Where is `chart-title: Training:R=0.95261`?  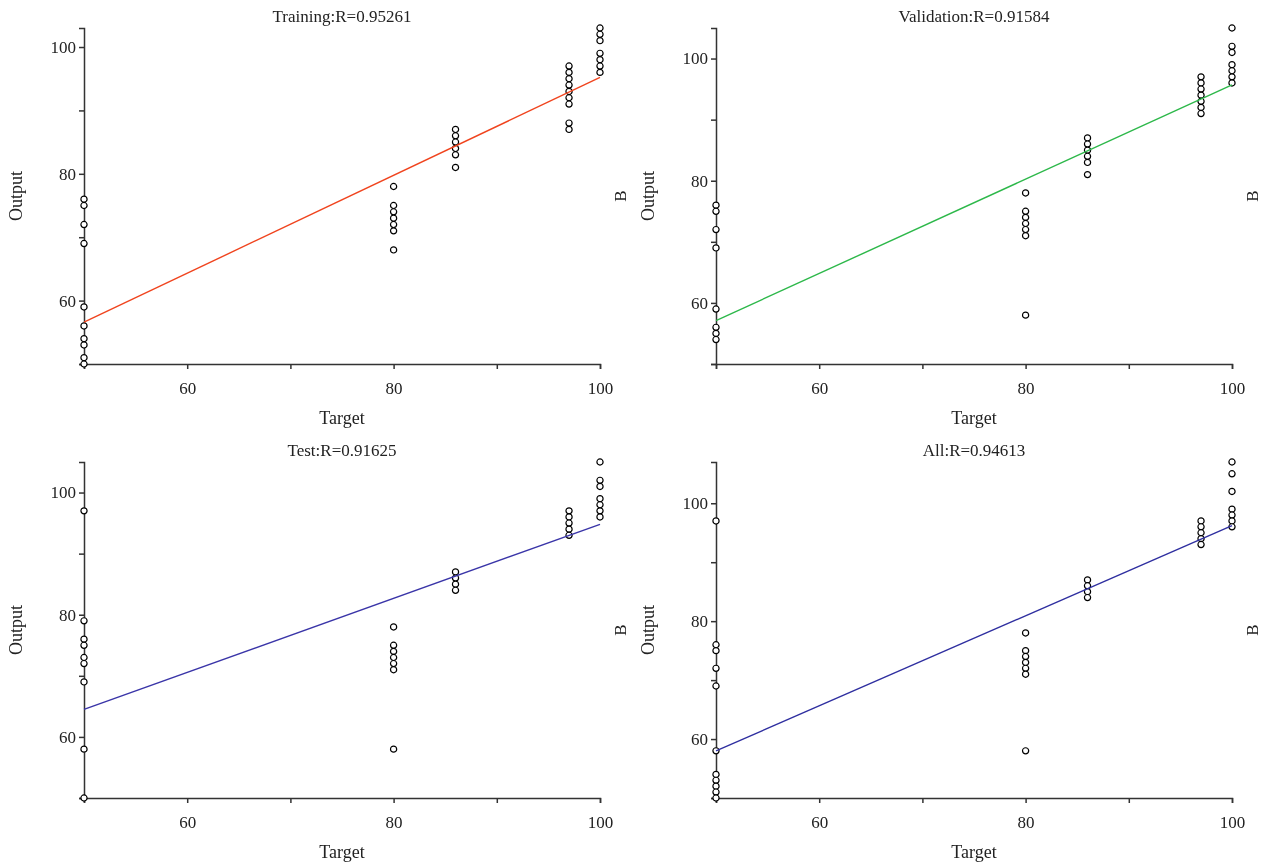
chart-title: Training:R=0.95261 is located at coordinates (342, 16).